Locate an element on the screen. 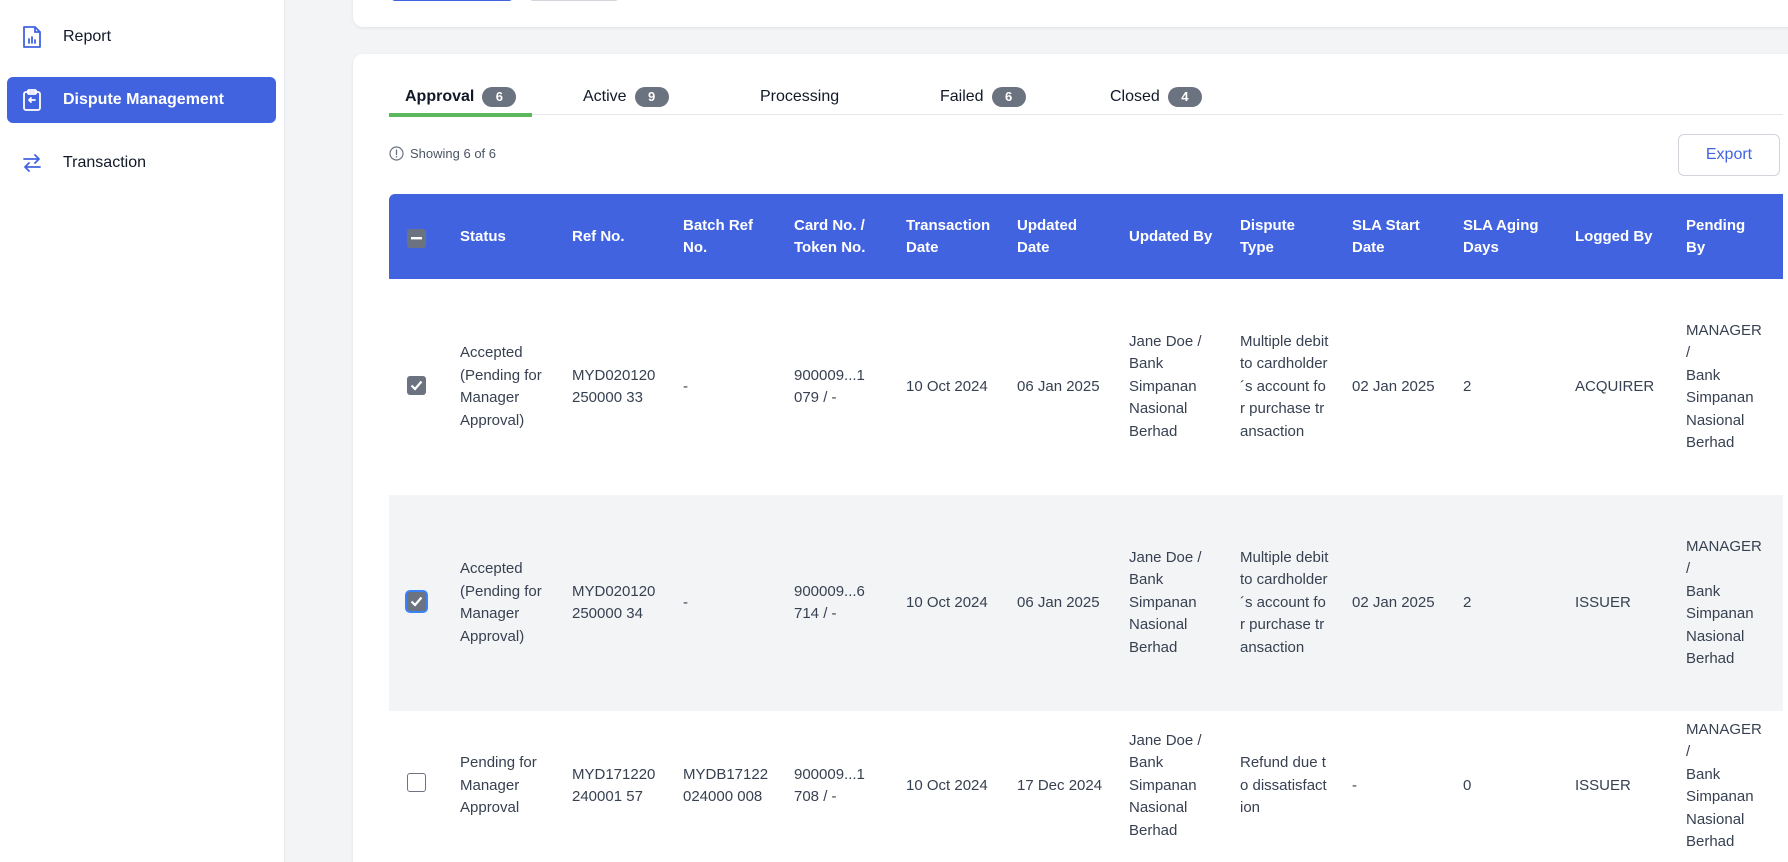 The image size is (1788, 862). ref-no-cell: MYD020120250000 33 is located at coordinates (613, 387).